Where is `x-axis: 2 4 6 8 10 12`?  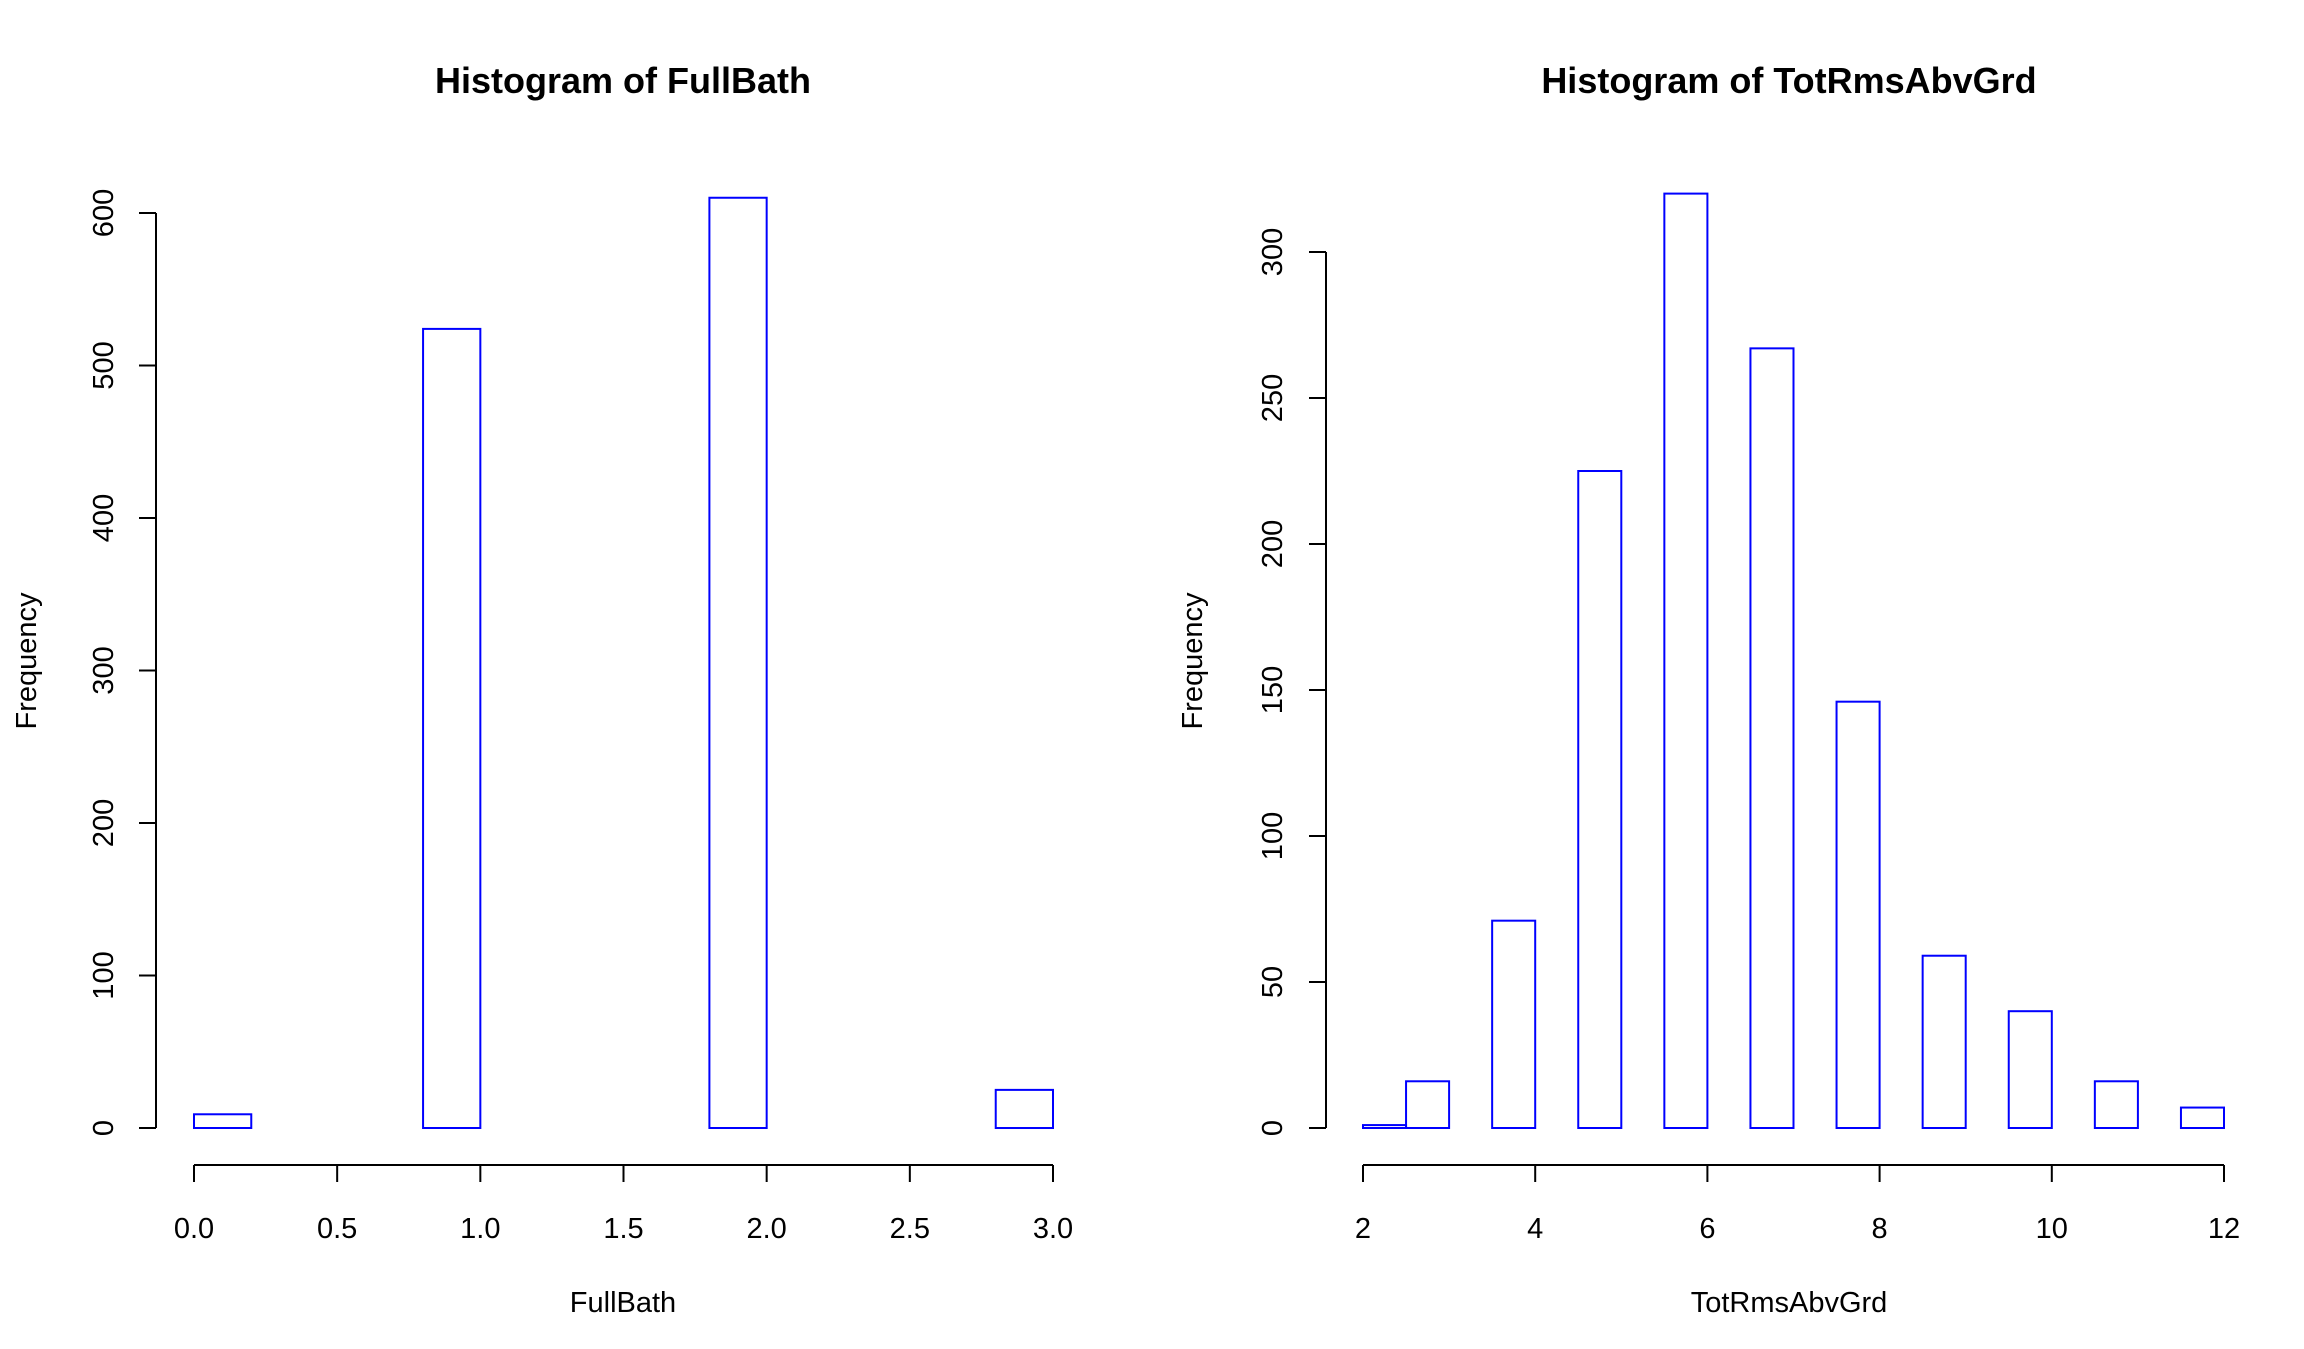 x-axis: 2 4 6 8 10 12 is located at coordinates (1797, 1204).